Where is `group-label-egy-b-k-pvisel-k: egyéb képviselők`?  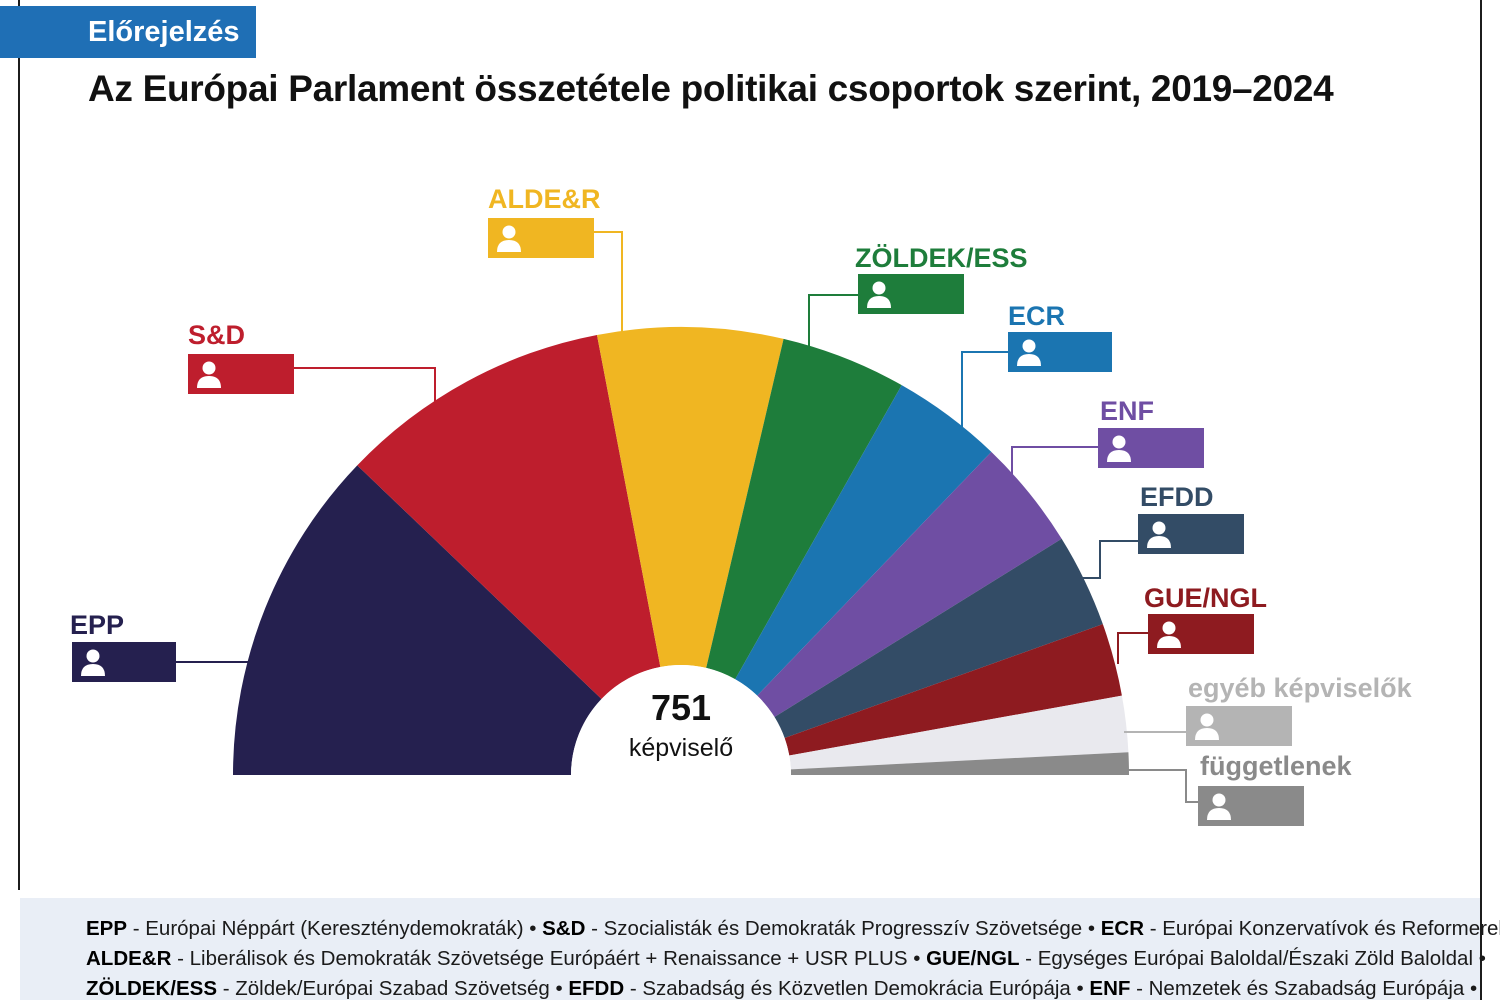
group-label-egy-b-k-pvisel-k: egyéb képviselők is located at coordinates (1300, 688).